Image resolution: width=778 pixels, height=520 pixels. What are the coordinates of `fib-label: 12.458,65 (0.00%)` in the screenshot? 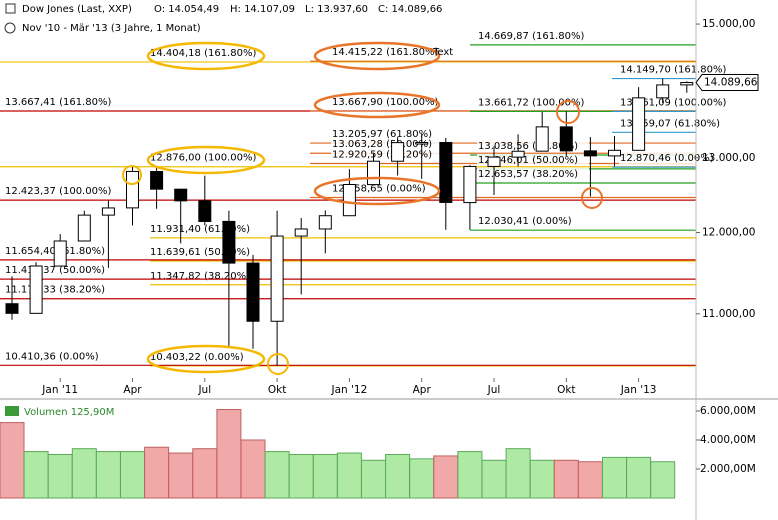 It's located at (379, 188).